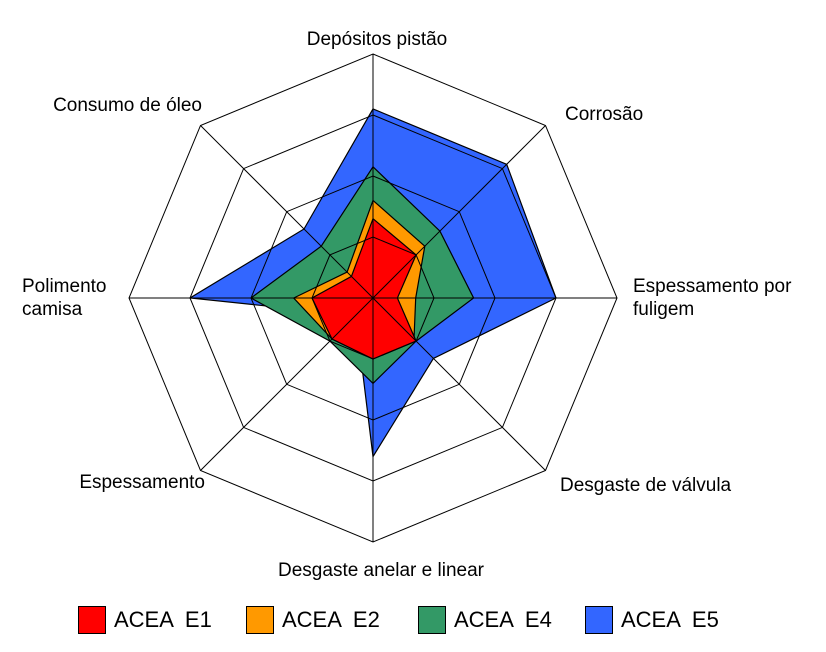 The height and width of the screenshot is (652, 826). What do you see at coordinates (163, 619) in the screenshot?
I see `legend-label-e1: ACEA E1` at bounding box center [163, 619].